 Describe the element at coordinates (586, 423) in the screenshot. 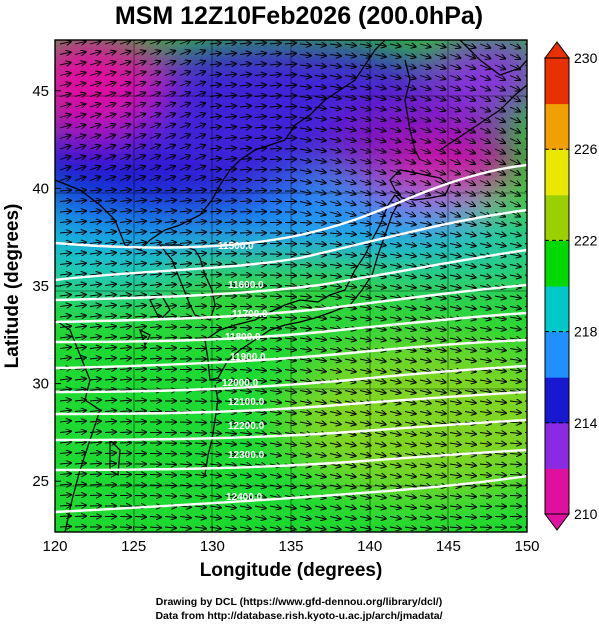

I see `colorbar-tick-label: 214` at that location.